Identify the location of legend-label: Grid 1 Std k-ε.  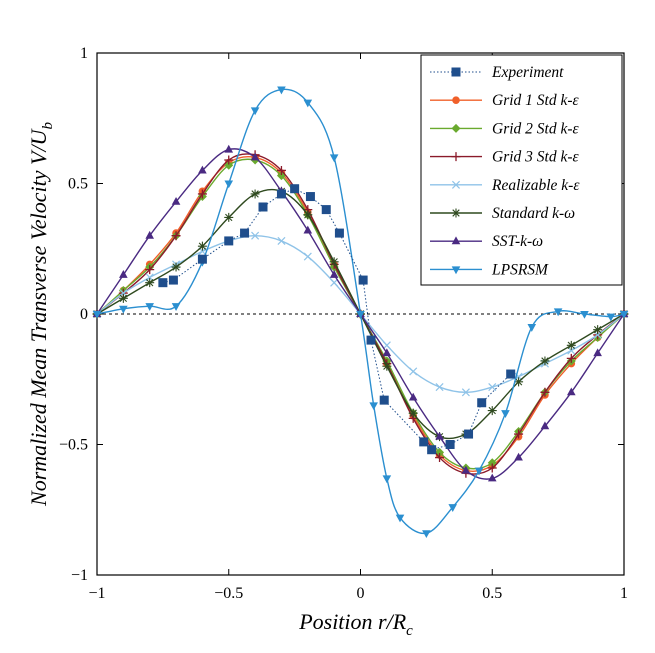
(536, 100).